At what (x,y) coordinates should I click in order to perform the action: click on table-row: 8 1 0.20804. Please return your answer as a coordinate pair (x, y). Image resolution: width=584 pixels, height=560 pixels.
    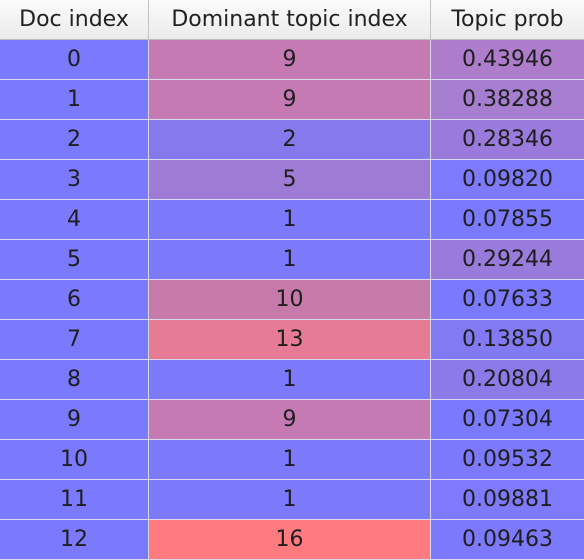
    Looking at the image, I should click on (292, 380).